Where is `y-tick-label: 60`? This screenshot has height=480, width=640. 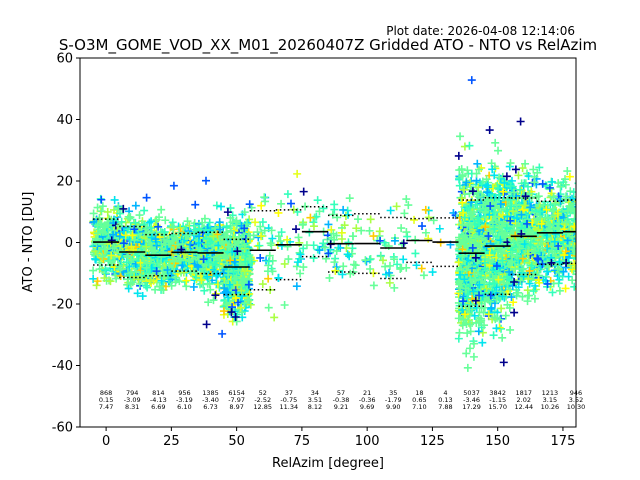
y-tick-label: 60 is located at coordinates (64, 59).